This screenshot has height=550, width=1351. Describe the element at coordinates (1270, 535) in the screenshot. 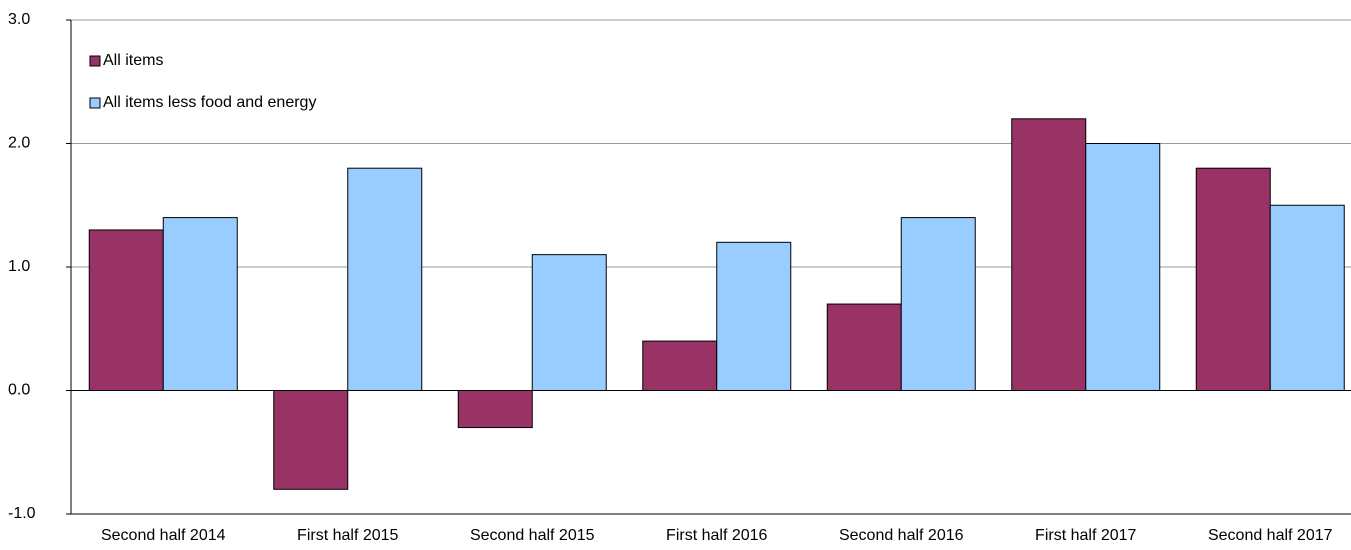

I see `x-tick-label: Second half 2017` at that location.